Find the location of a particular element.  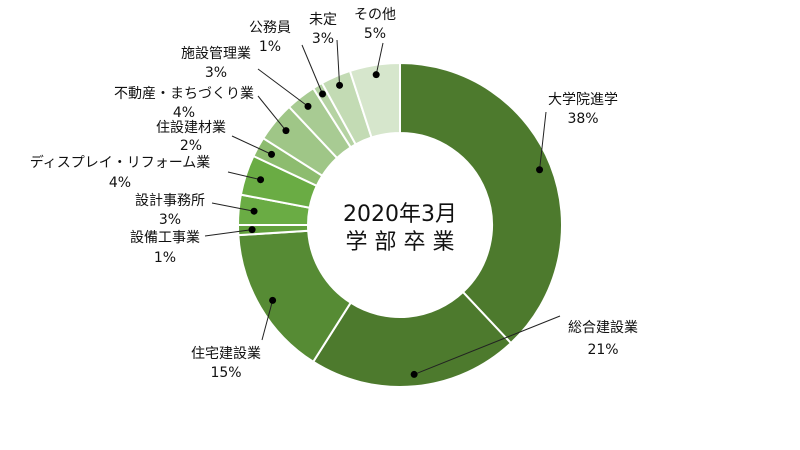

slice-label-value-0: 38% is located at coordinates (582, 119).